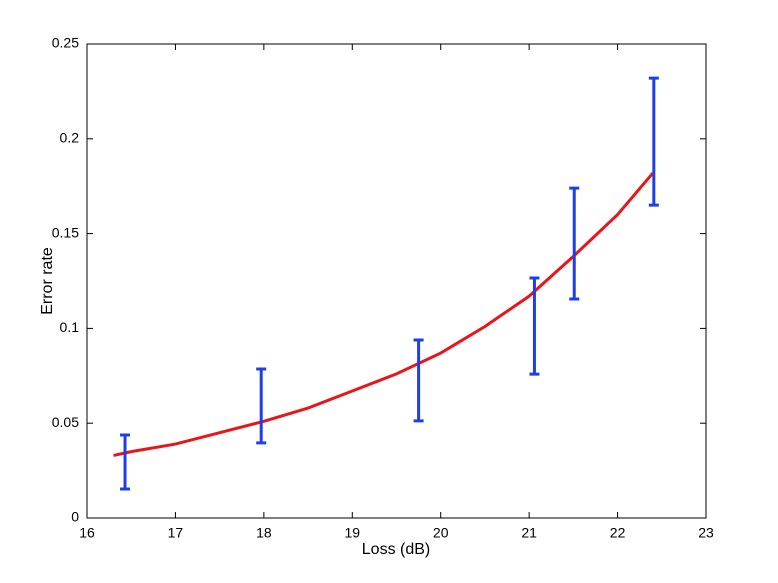 Image resolution: width=778 pixels, height=583 pixels. What do you see at coordinates (65, 43) in the screenshot?
I see `y-tick-label: 0.25` at bounding box center [65, 43].